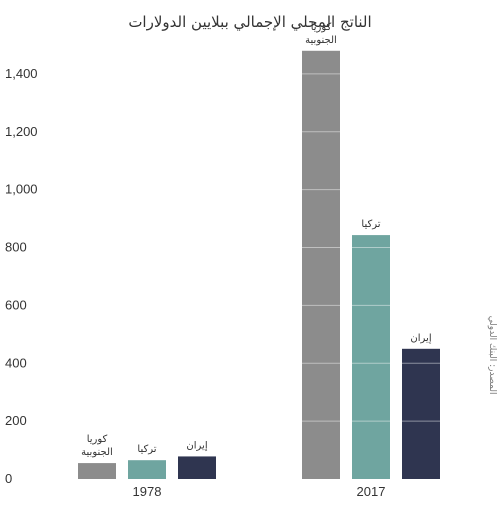 The width and height of the screenshot is (500, 508). Describe the element at coordinates (16, 247) in the screenshot. I see `y-tick-label: 800` at that location.